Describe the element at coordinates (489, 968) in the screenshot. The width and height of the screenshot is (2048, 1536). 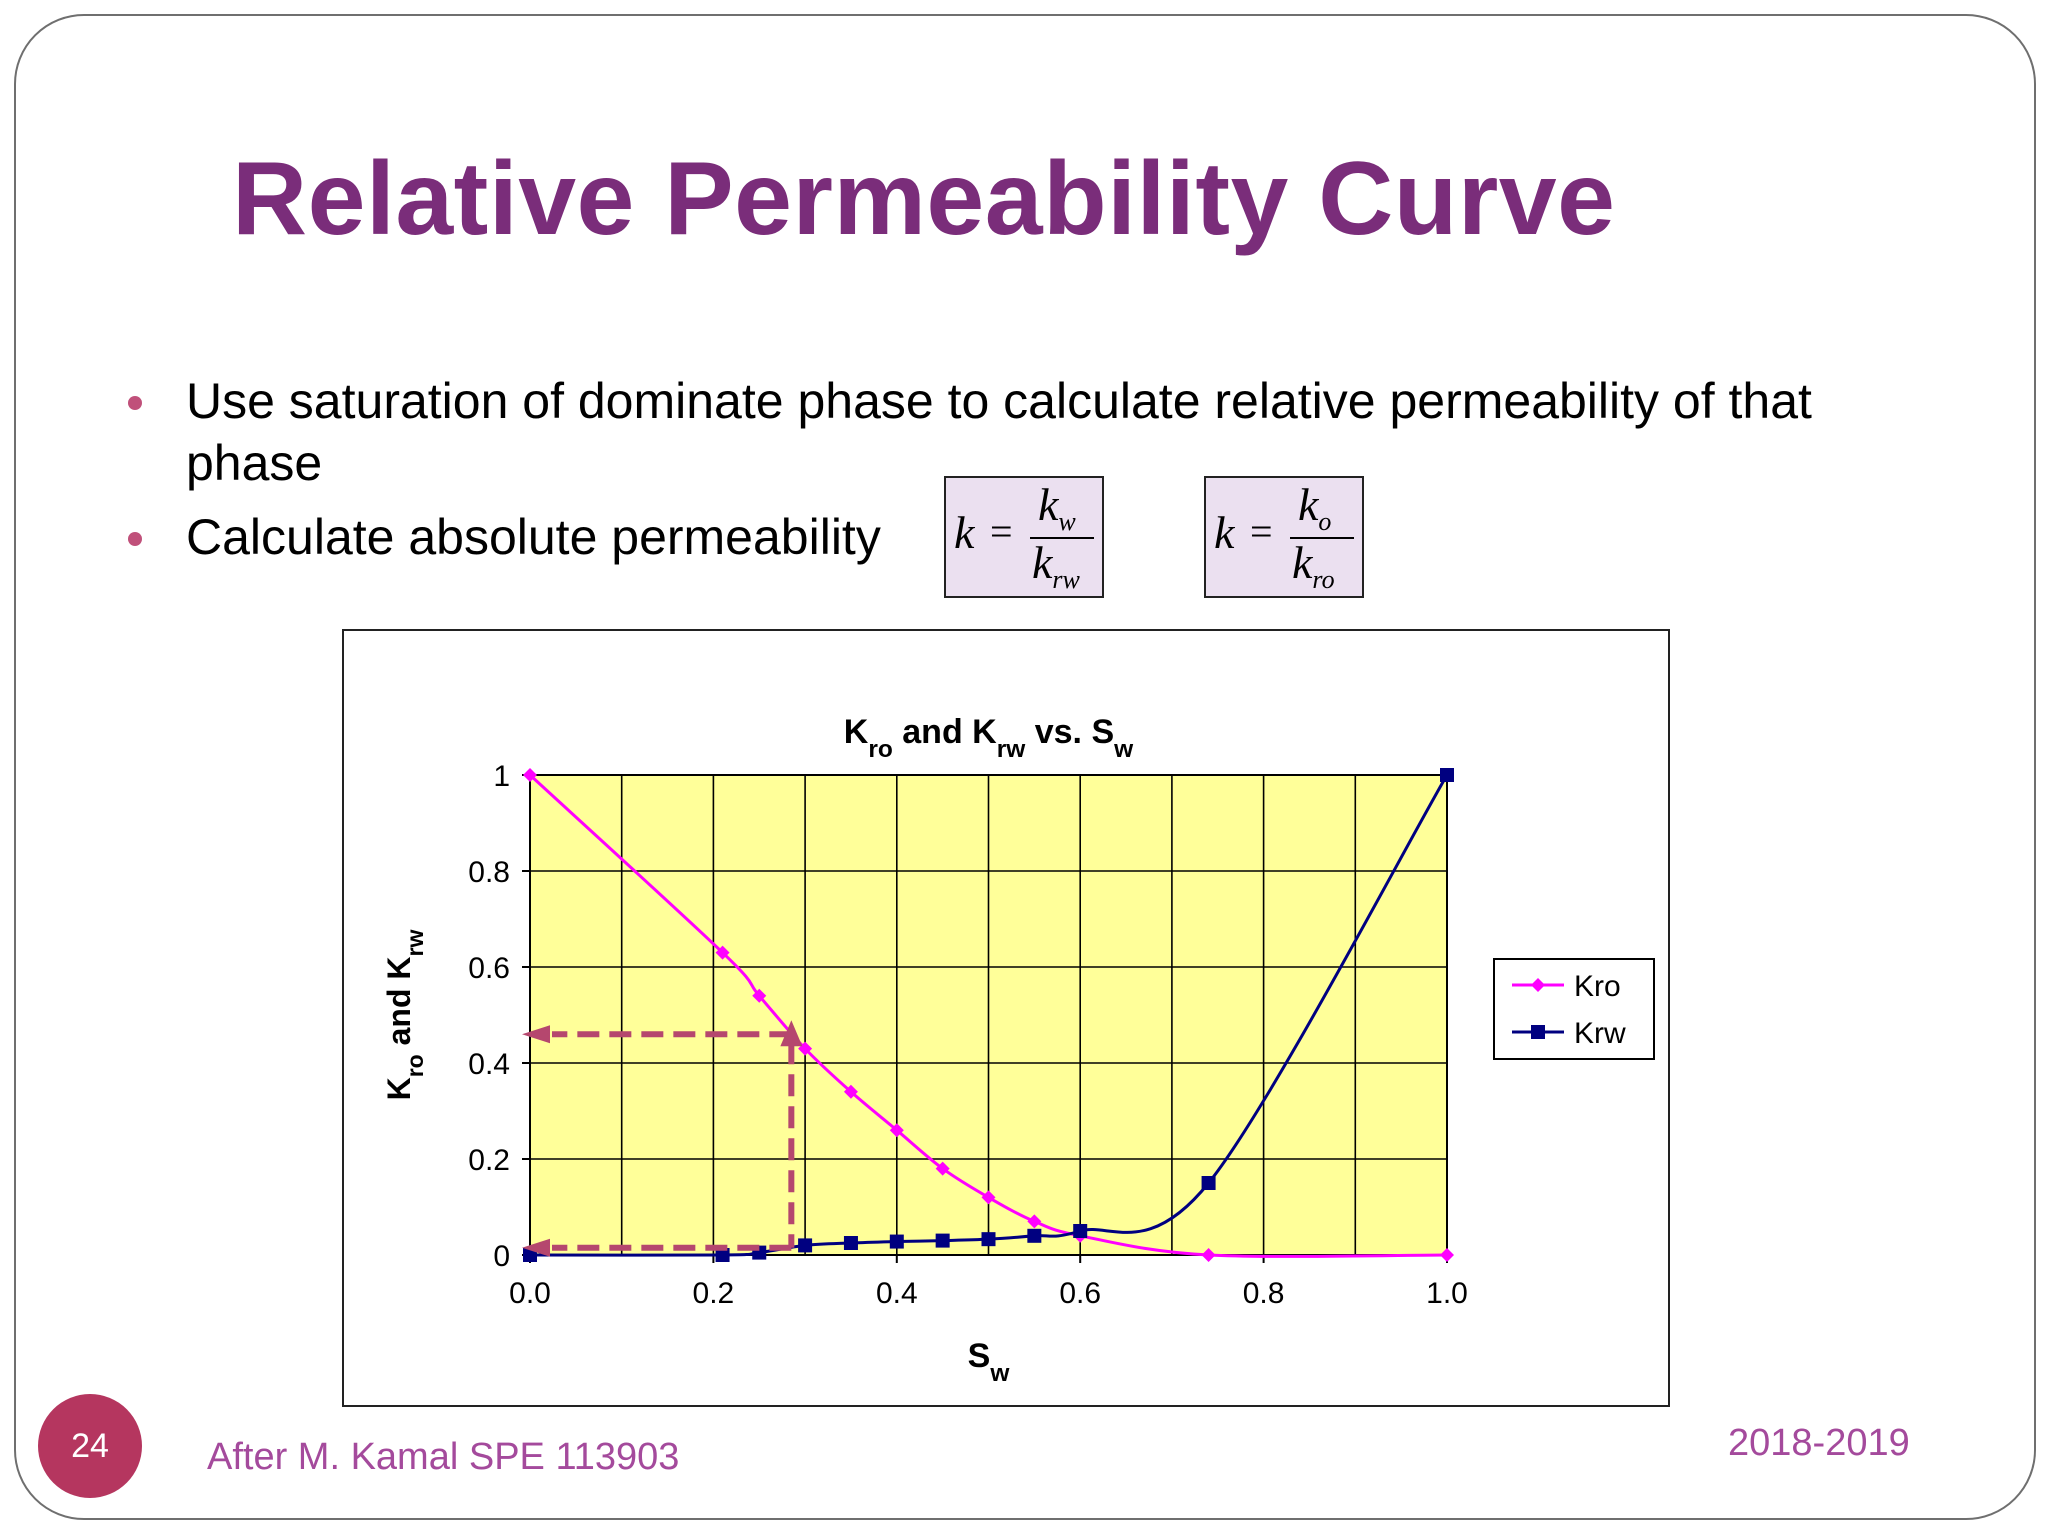
I see `y-tick-label: 0.6` at that location.